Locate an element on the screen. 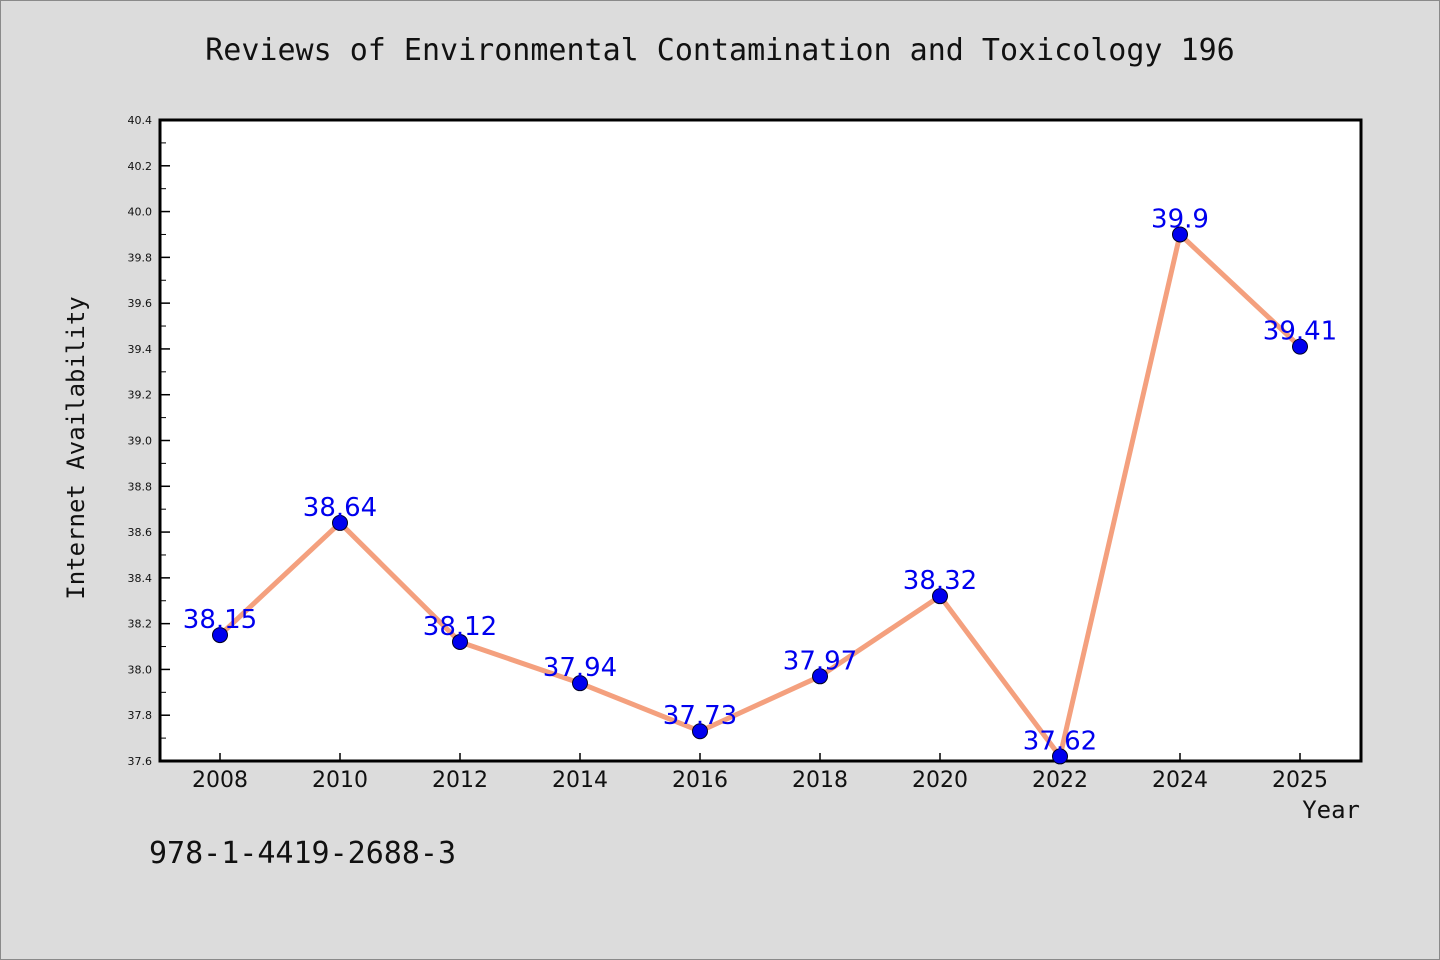  y-tick-label: 39.4 is located at coordinates (140, 349).